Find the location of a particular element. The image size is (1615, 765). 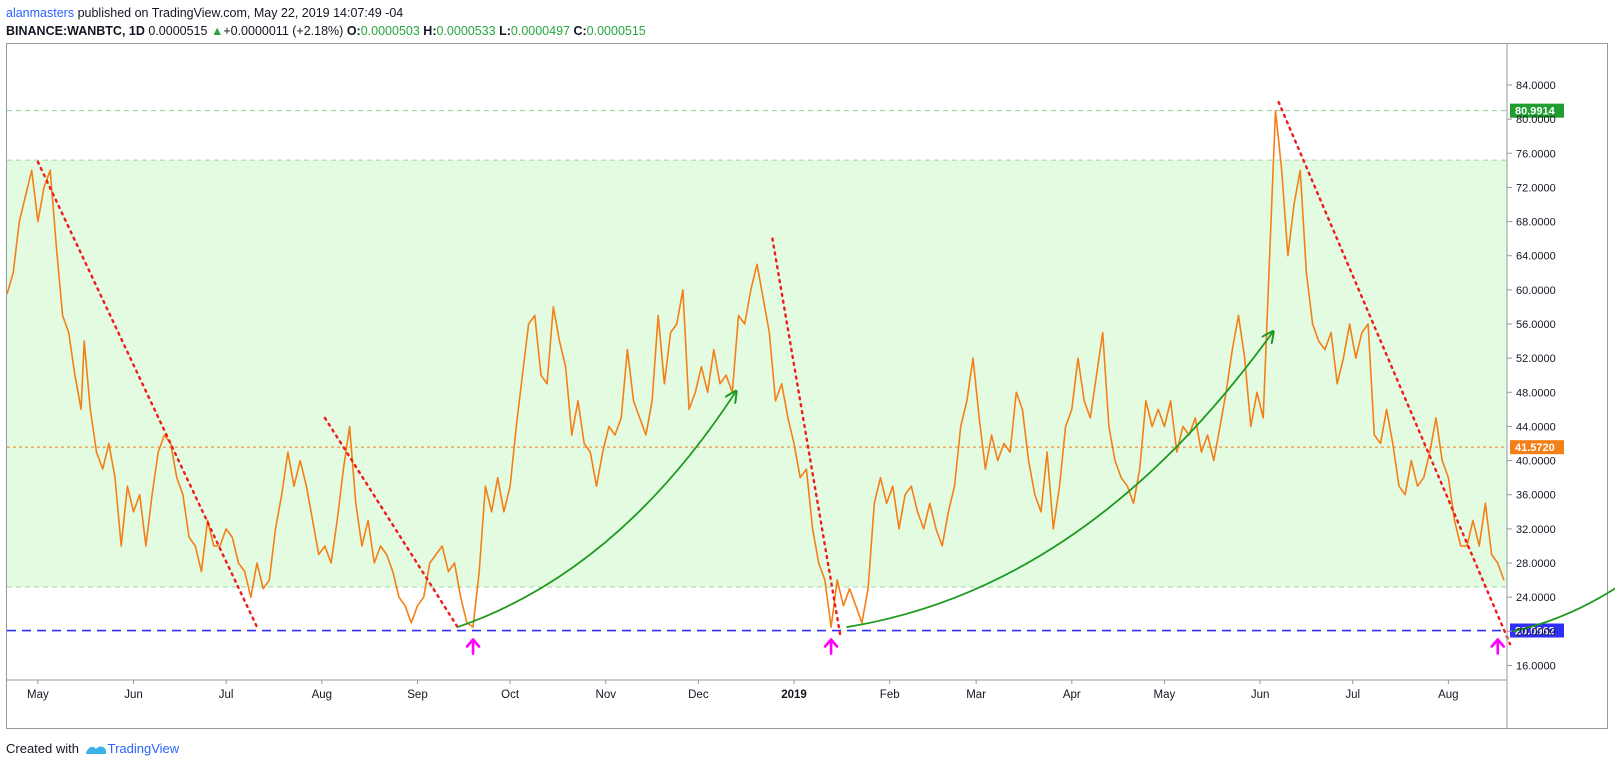

author-link: alanmasters is located at coordinates (40, 13).